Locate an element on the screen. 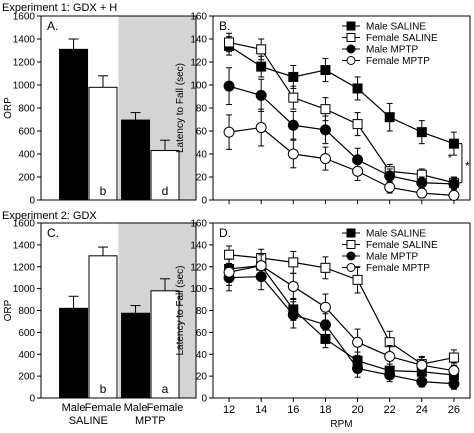 The image size is (474, 433). panel-d-y-tick-label: 140 is located at coordinates (198, 245).